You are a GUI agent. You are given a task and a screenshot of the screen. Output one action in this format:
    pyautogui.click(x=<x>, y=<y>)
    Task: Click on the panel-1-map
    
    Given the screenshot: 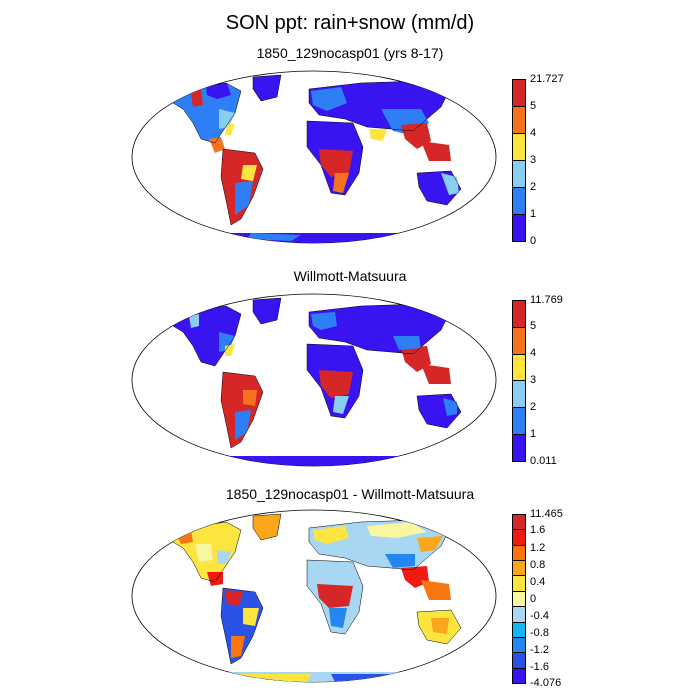 What is the action you would take?
    pyautogui.click(x=314, y=157)
    